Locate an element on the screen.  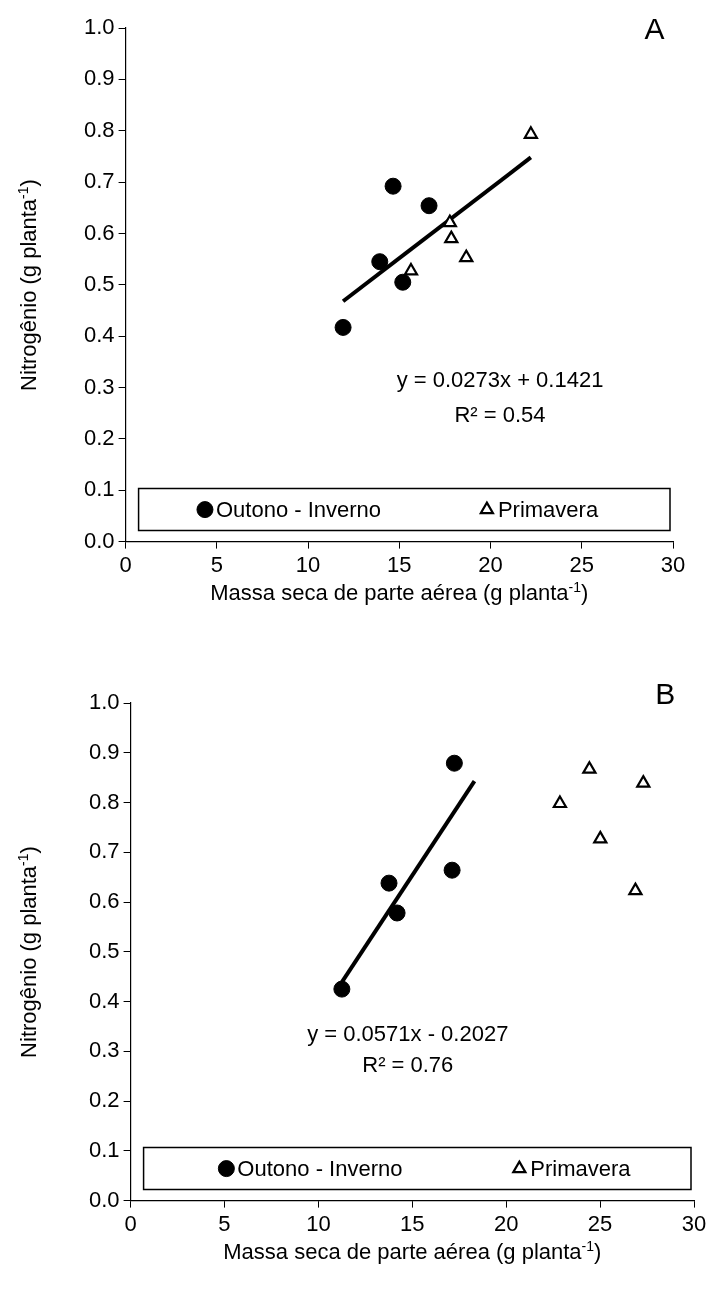
annotation: y = 0.0571x - 0.2027 is located at coordinates (408, 1033).